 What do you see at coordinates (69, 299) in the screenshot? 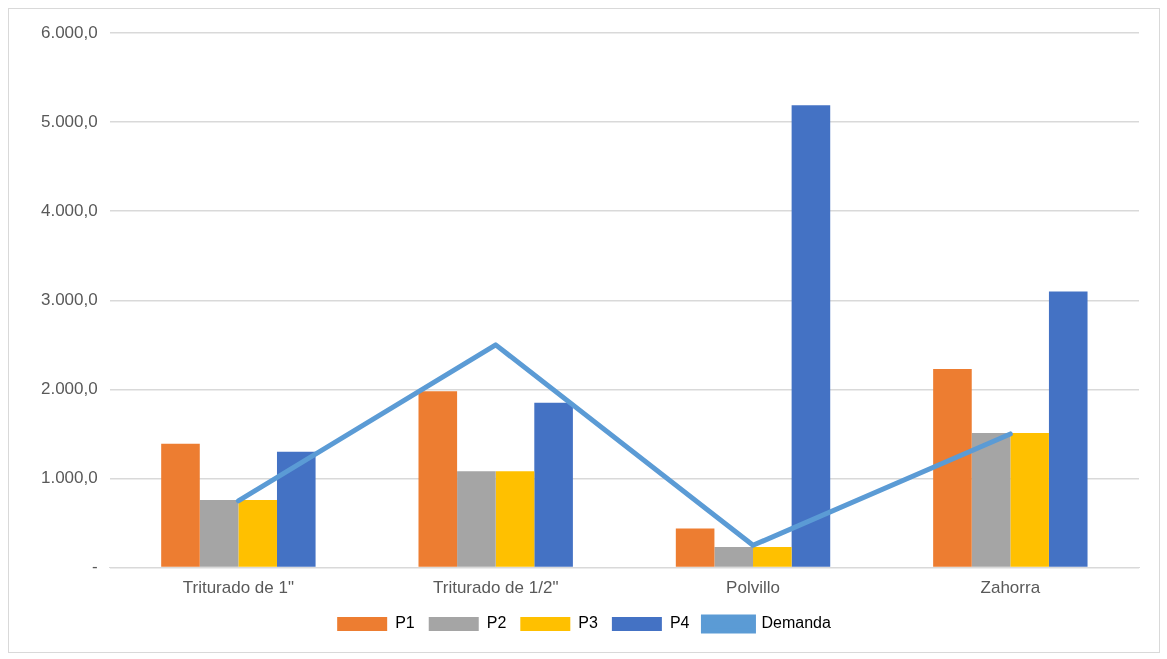
I see `y-tick-label: 3.000,0` at bounding box center [69, 299].